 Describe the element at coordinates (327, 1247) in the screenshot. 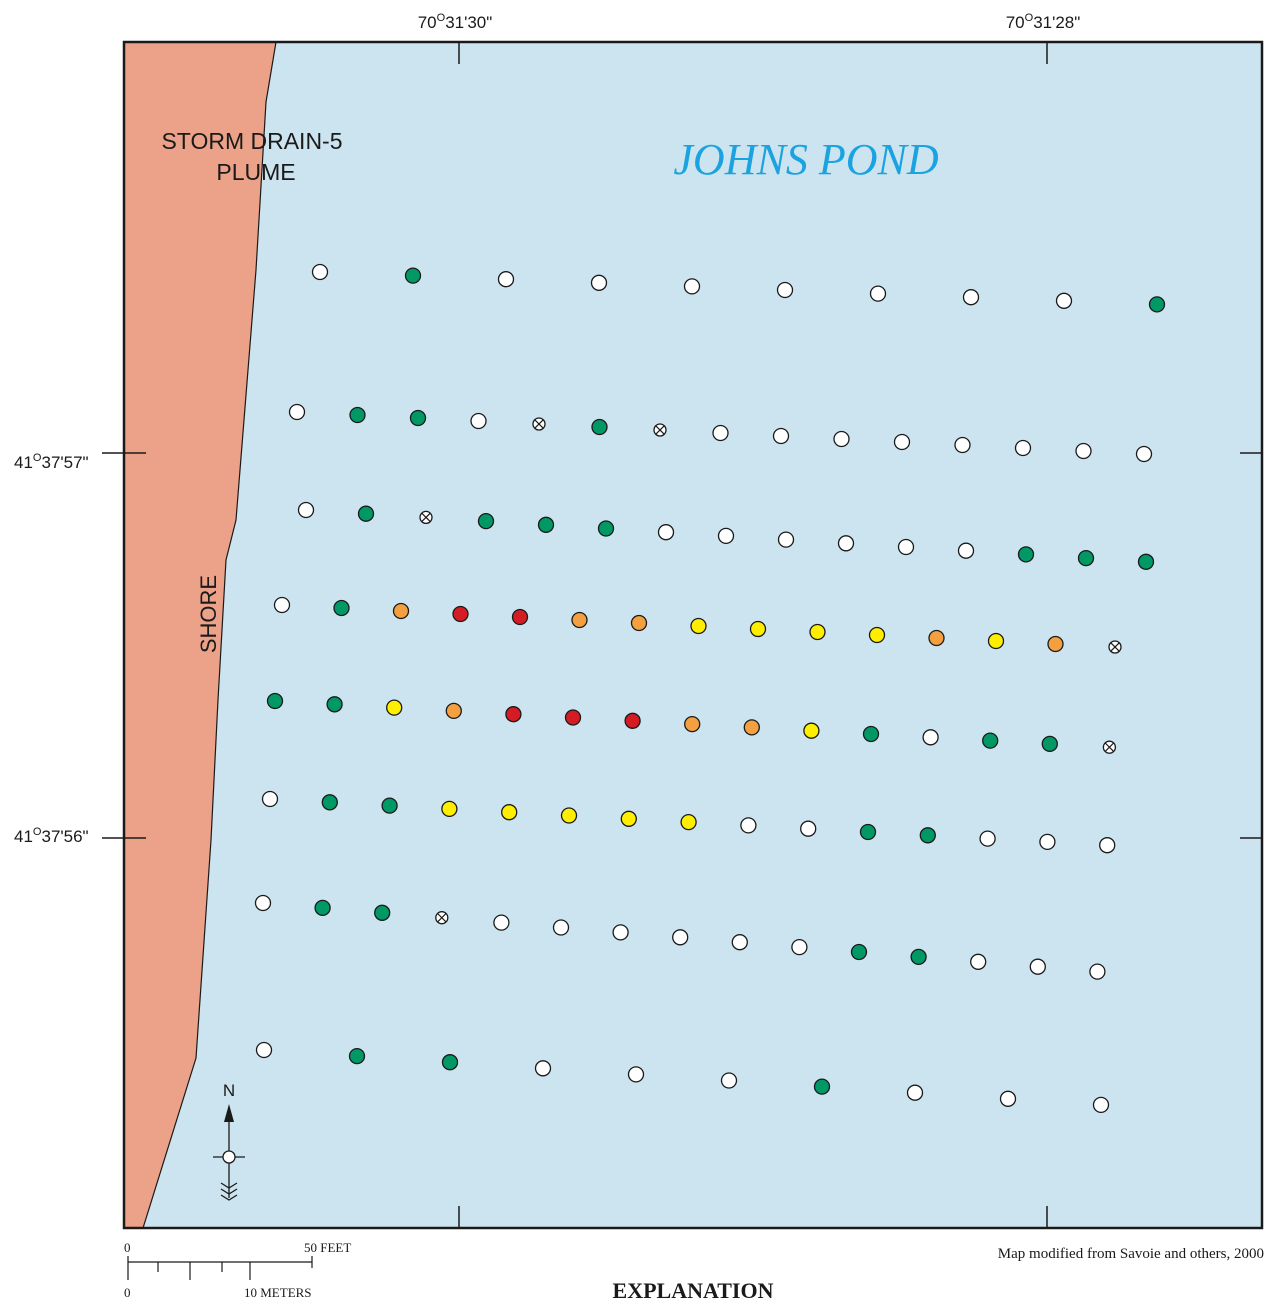

I see `scale-feet-label: 50 FEET` at that location.